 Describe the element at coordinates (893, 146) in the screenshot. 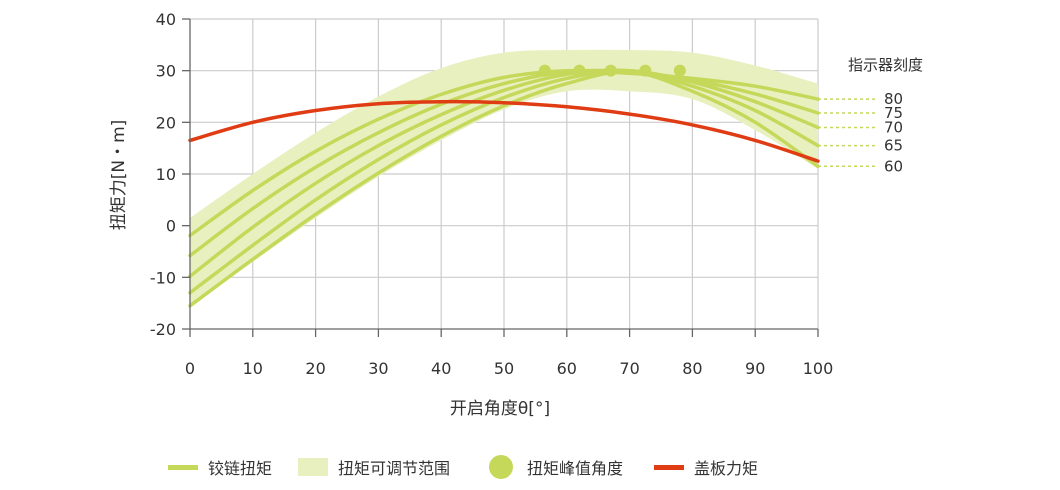

I see `indicator-label: 65` at that location.